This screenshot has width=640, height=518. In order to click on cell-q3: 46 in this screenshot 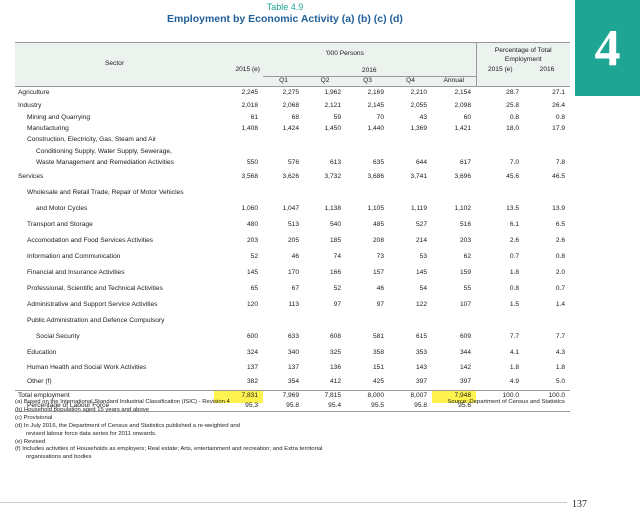, I will do `click(380, 289)`.